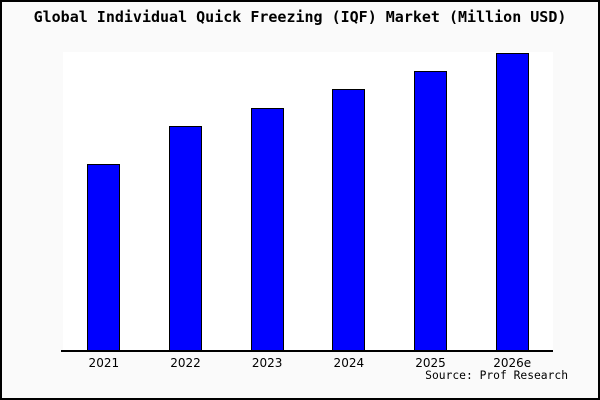  I want to click on bar-2025, so click(430, 211).